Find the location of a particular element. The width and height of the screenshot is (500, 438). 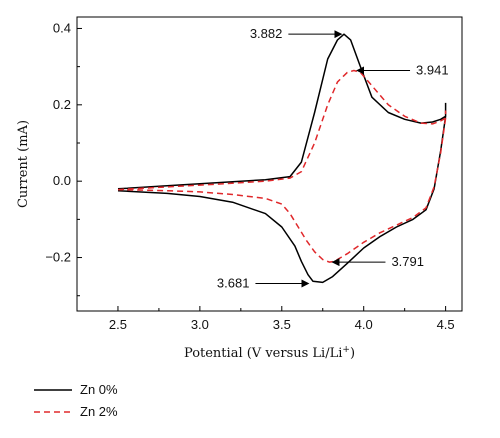

x-tick-label: 4.0 is located at coordinates (364, 324).